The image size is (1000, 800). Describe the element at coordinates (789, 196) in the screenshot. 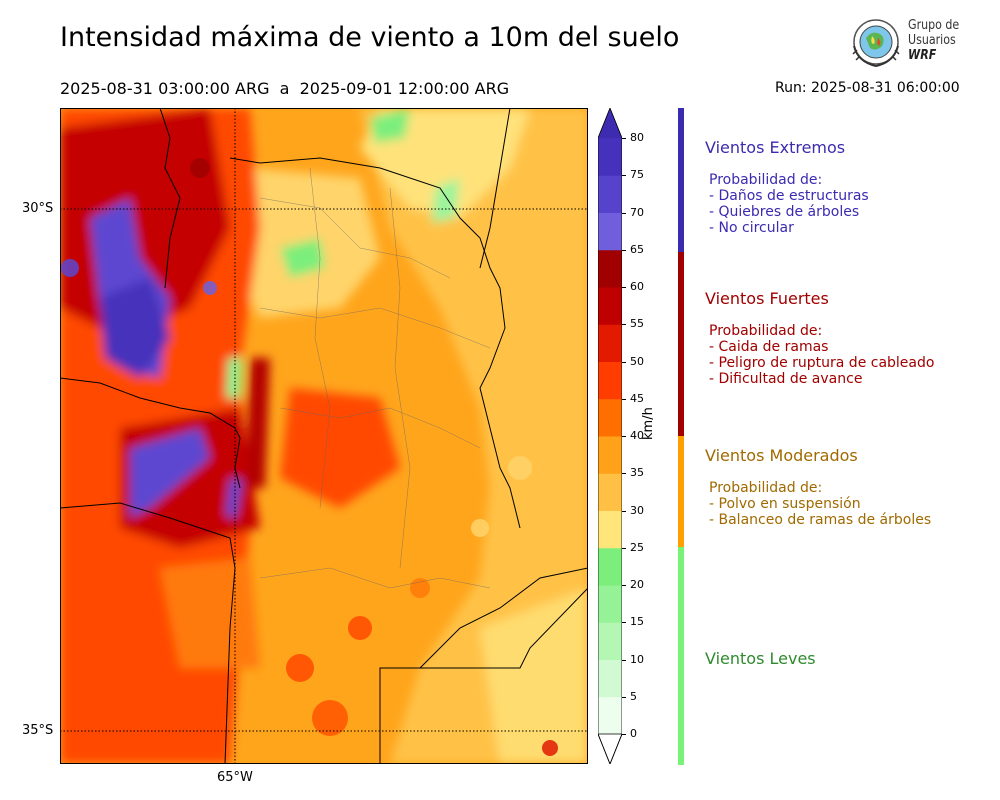

I see `category-description-line: - Daños de estructuras` at that location.